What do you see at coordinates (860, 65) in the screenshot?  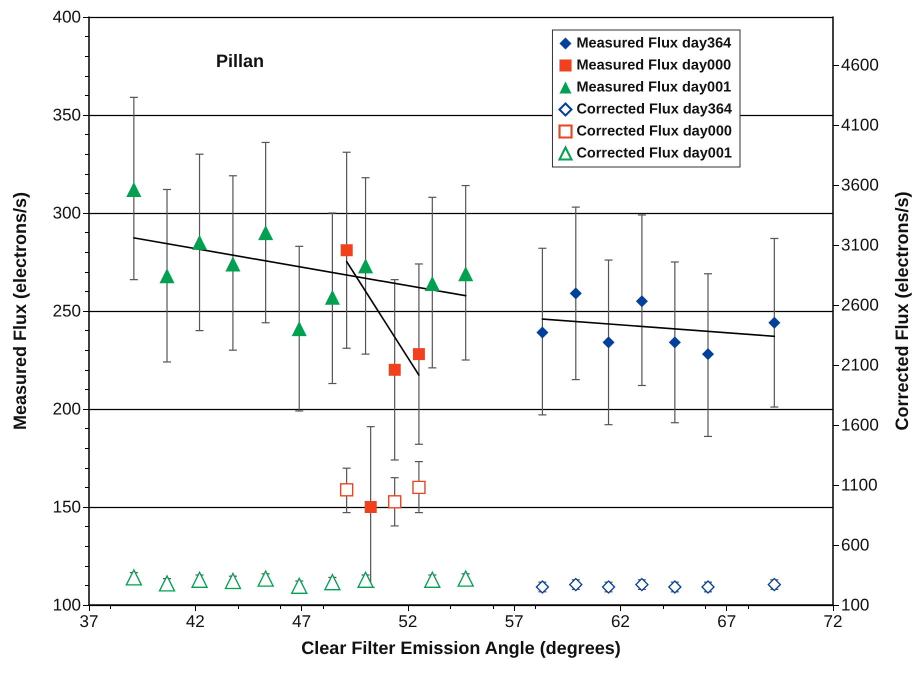 I see `y2-tick-label: 4600` at bounding box center [860, 65].